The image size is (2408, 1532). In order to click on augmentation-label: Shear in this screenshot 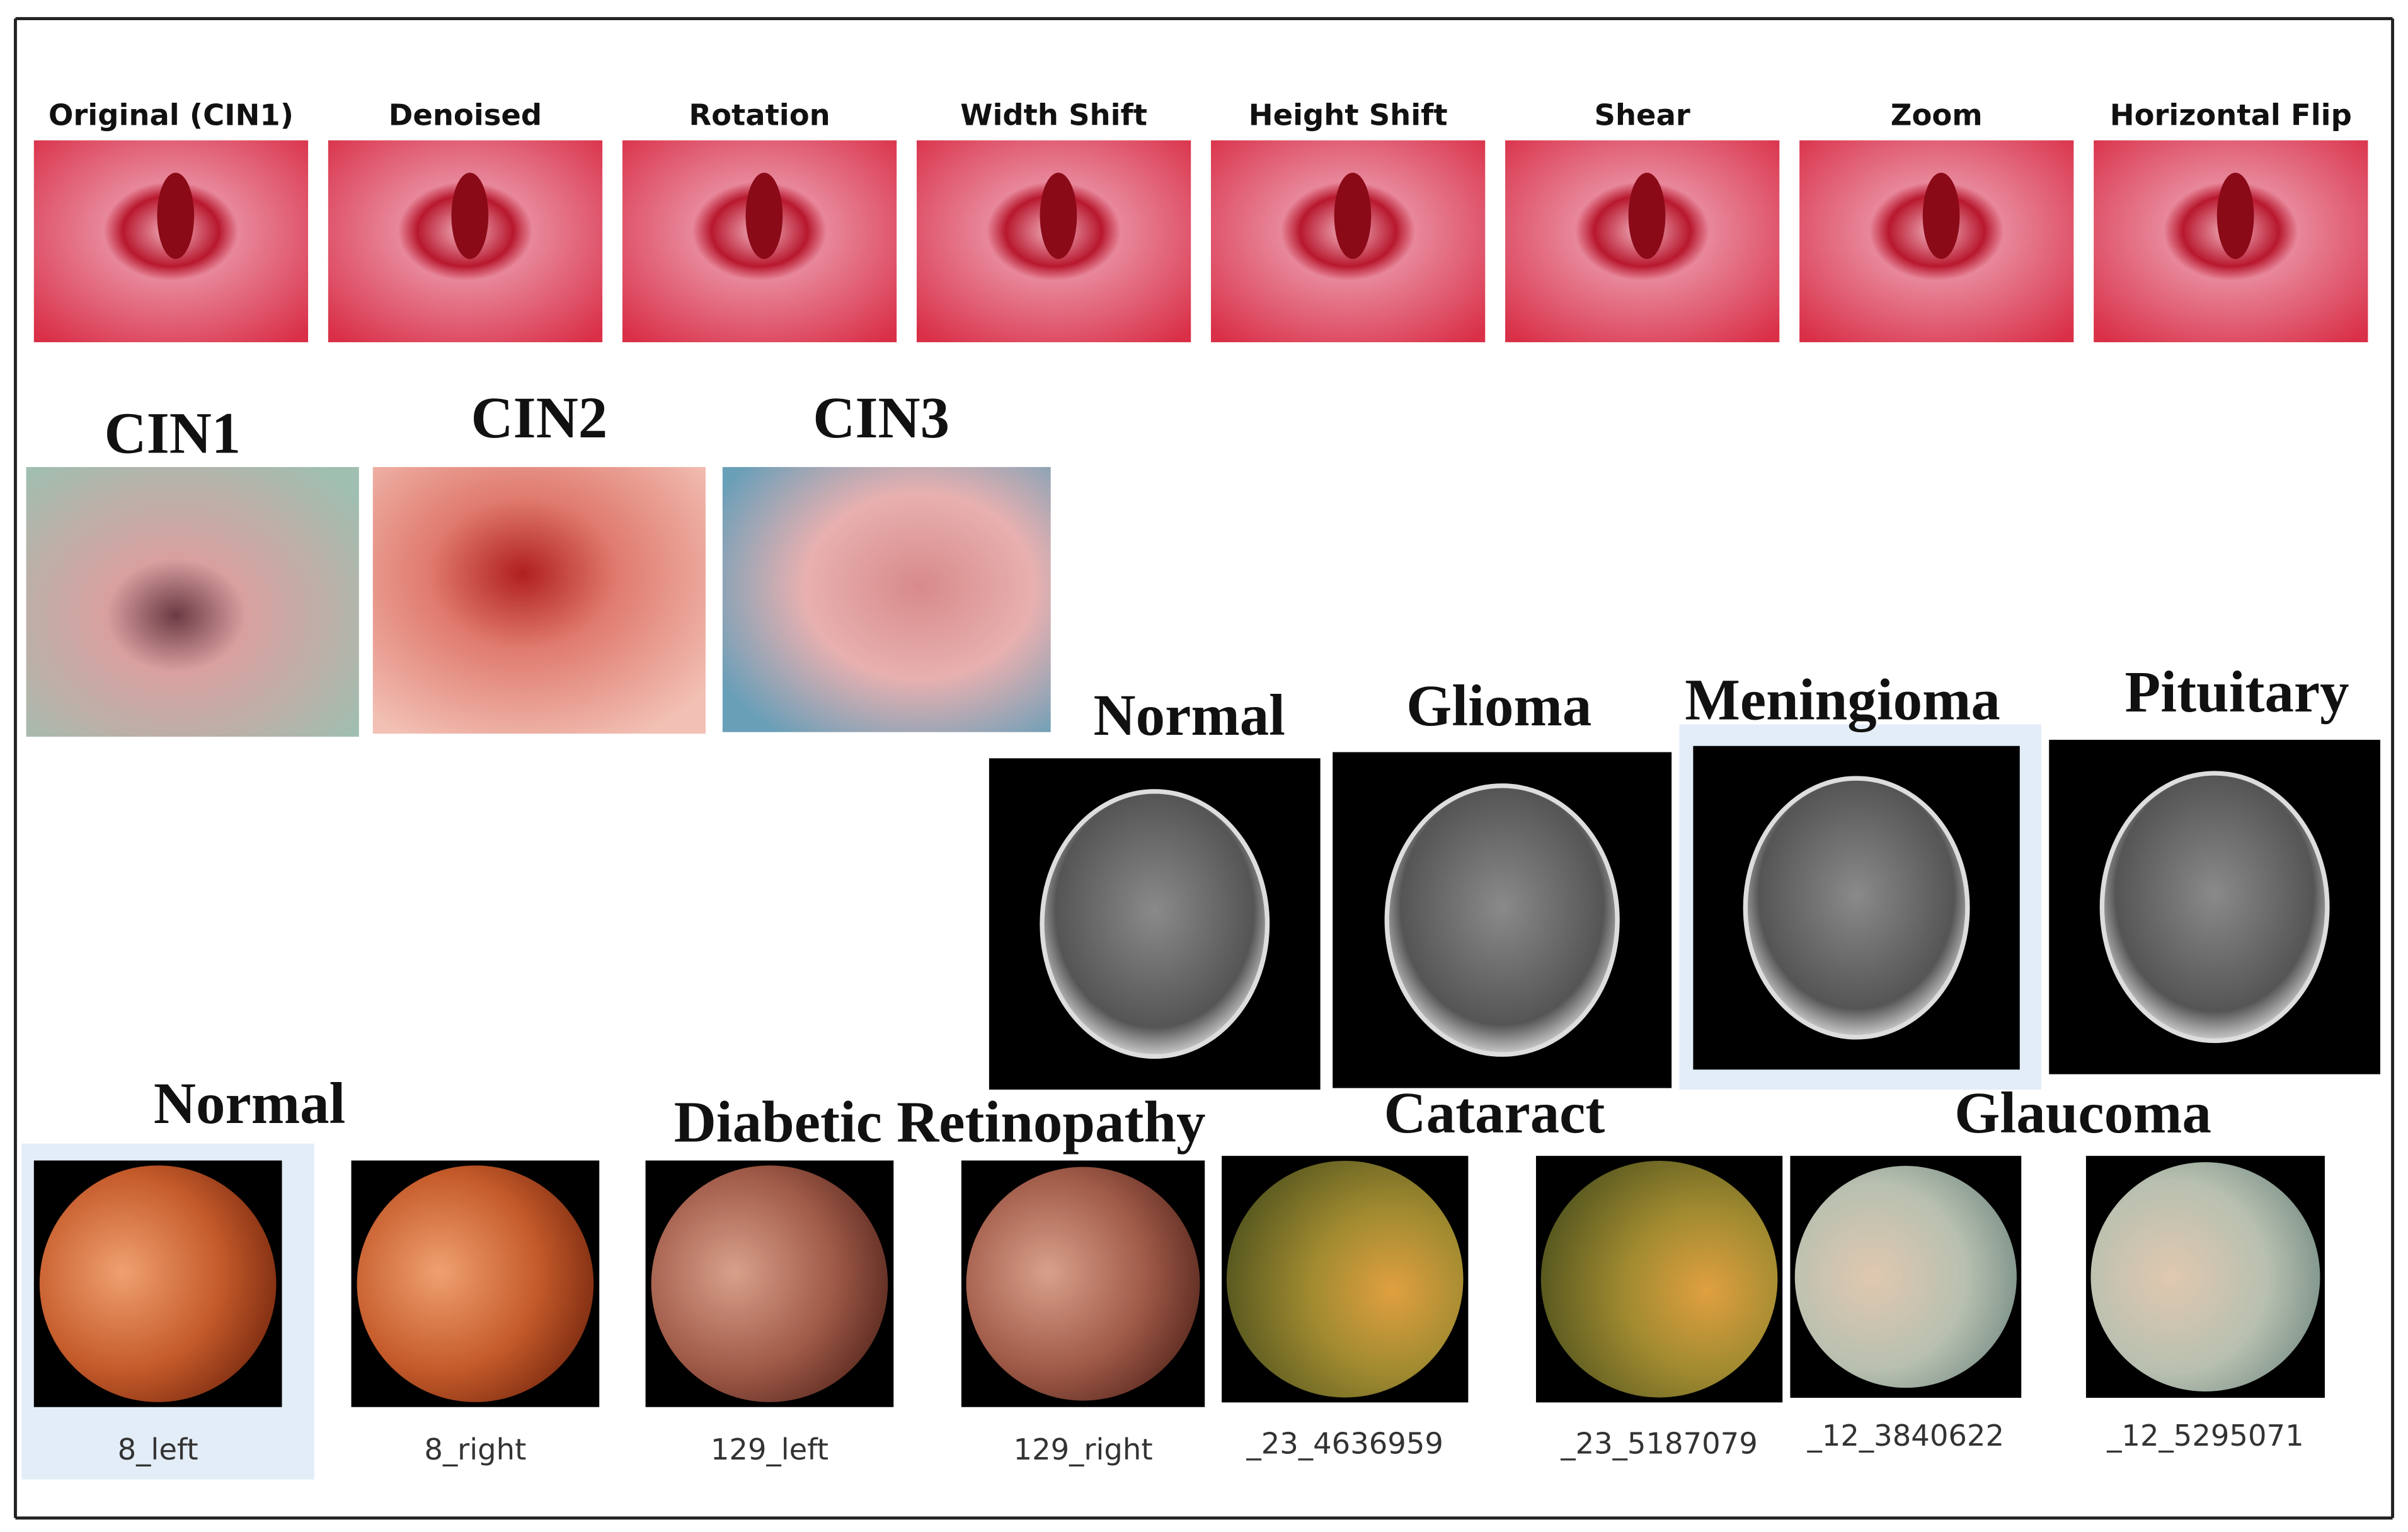, I will do `click(1642, 115)`.